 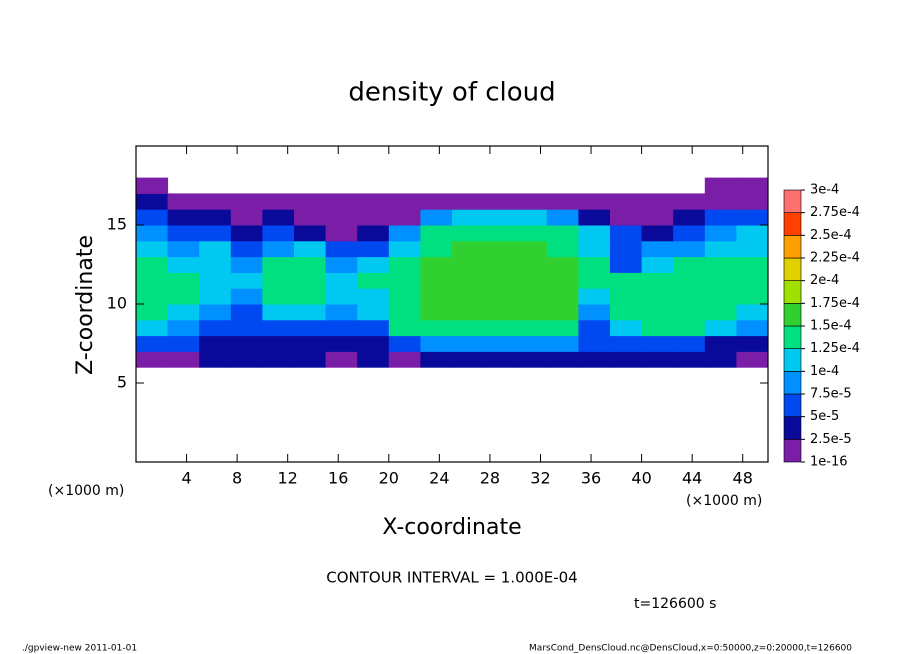 I want to click on colorbar-label: 2.75e-4, so click(x=835, y=212).